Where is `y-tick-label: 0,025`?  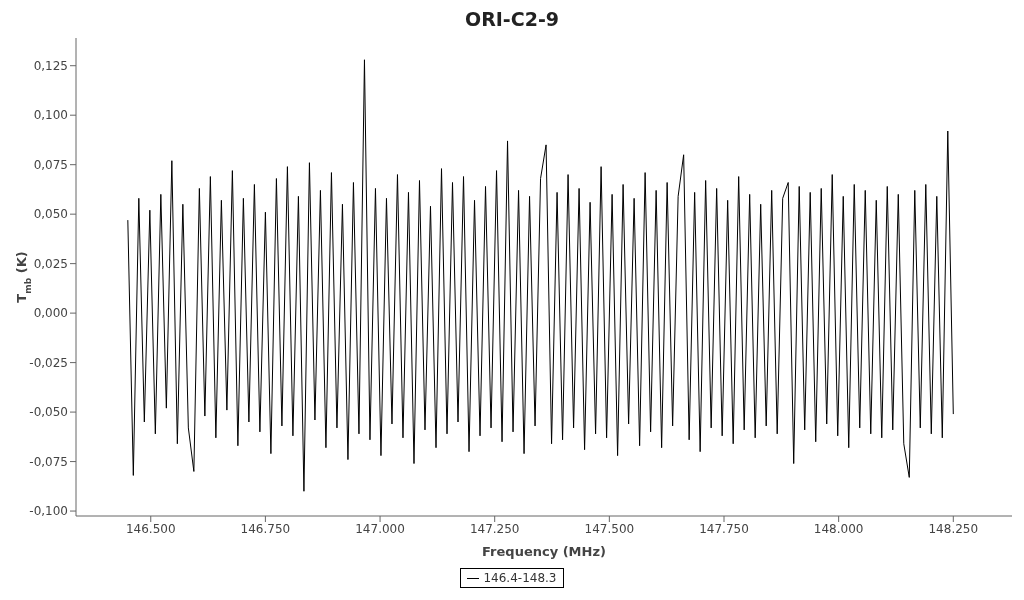
y-tick-label: 0,025 is located at coordinates (50, 263).